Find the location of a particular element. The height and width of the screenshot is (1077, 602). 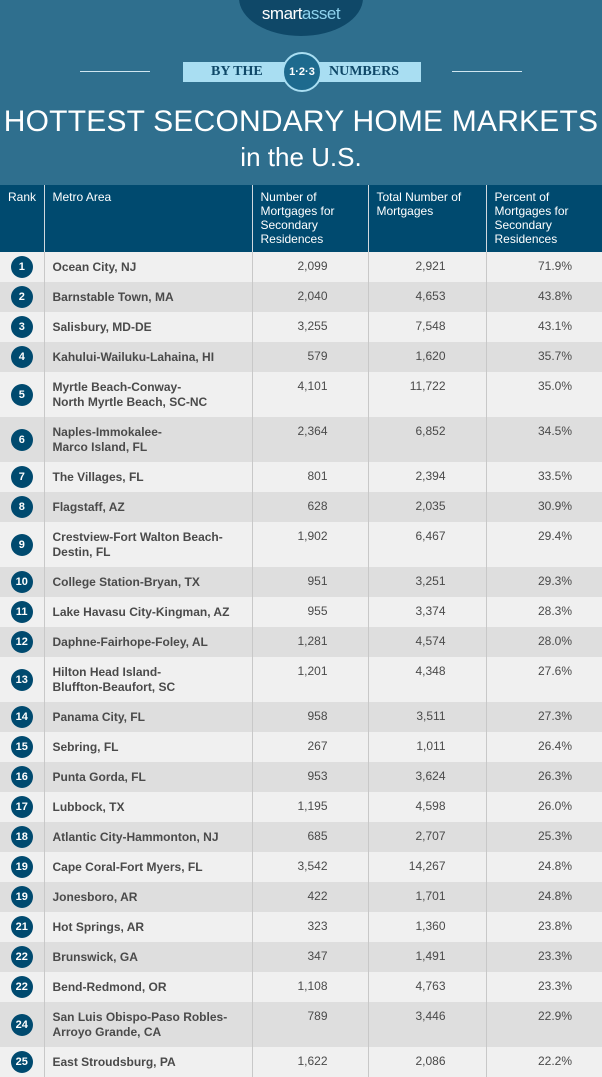

percent-cell: 26.0% is located at coordinates (543, 807).